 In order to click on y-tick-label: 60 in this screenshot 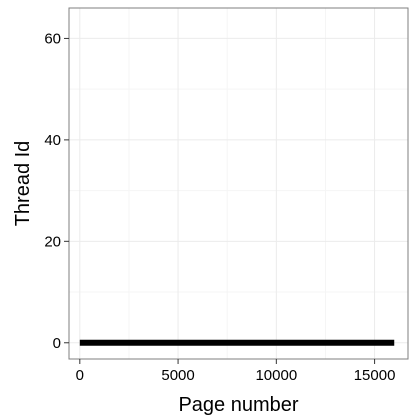, I will do `click(52, 38)`.